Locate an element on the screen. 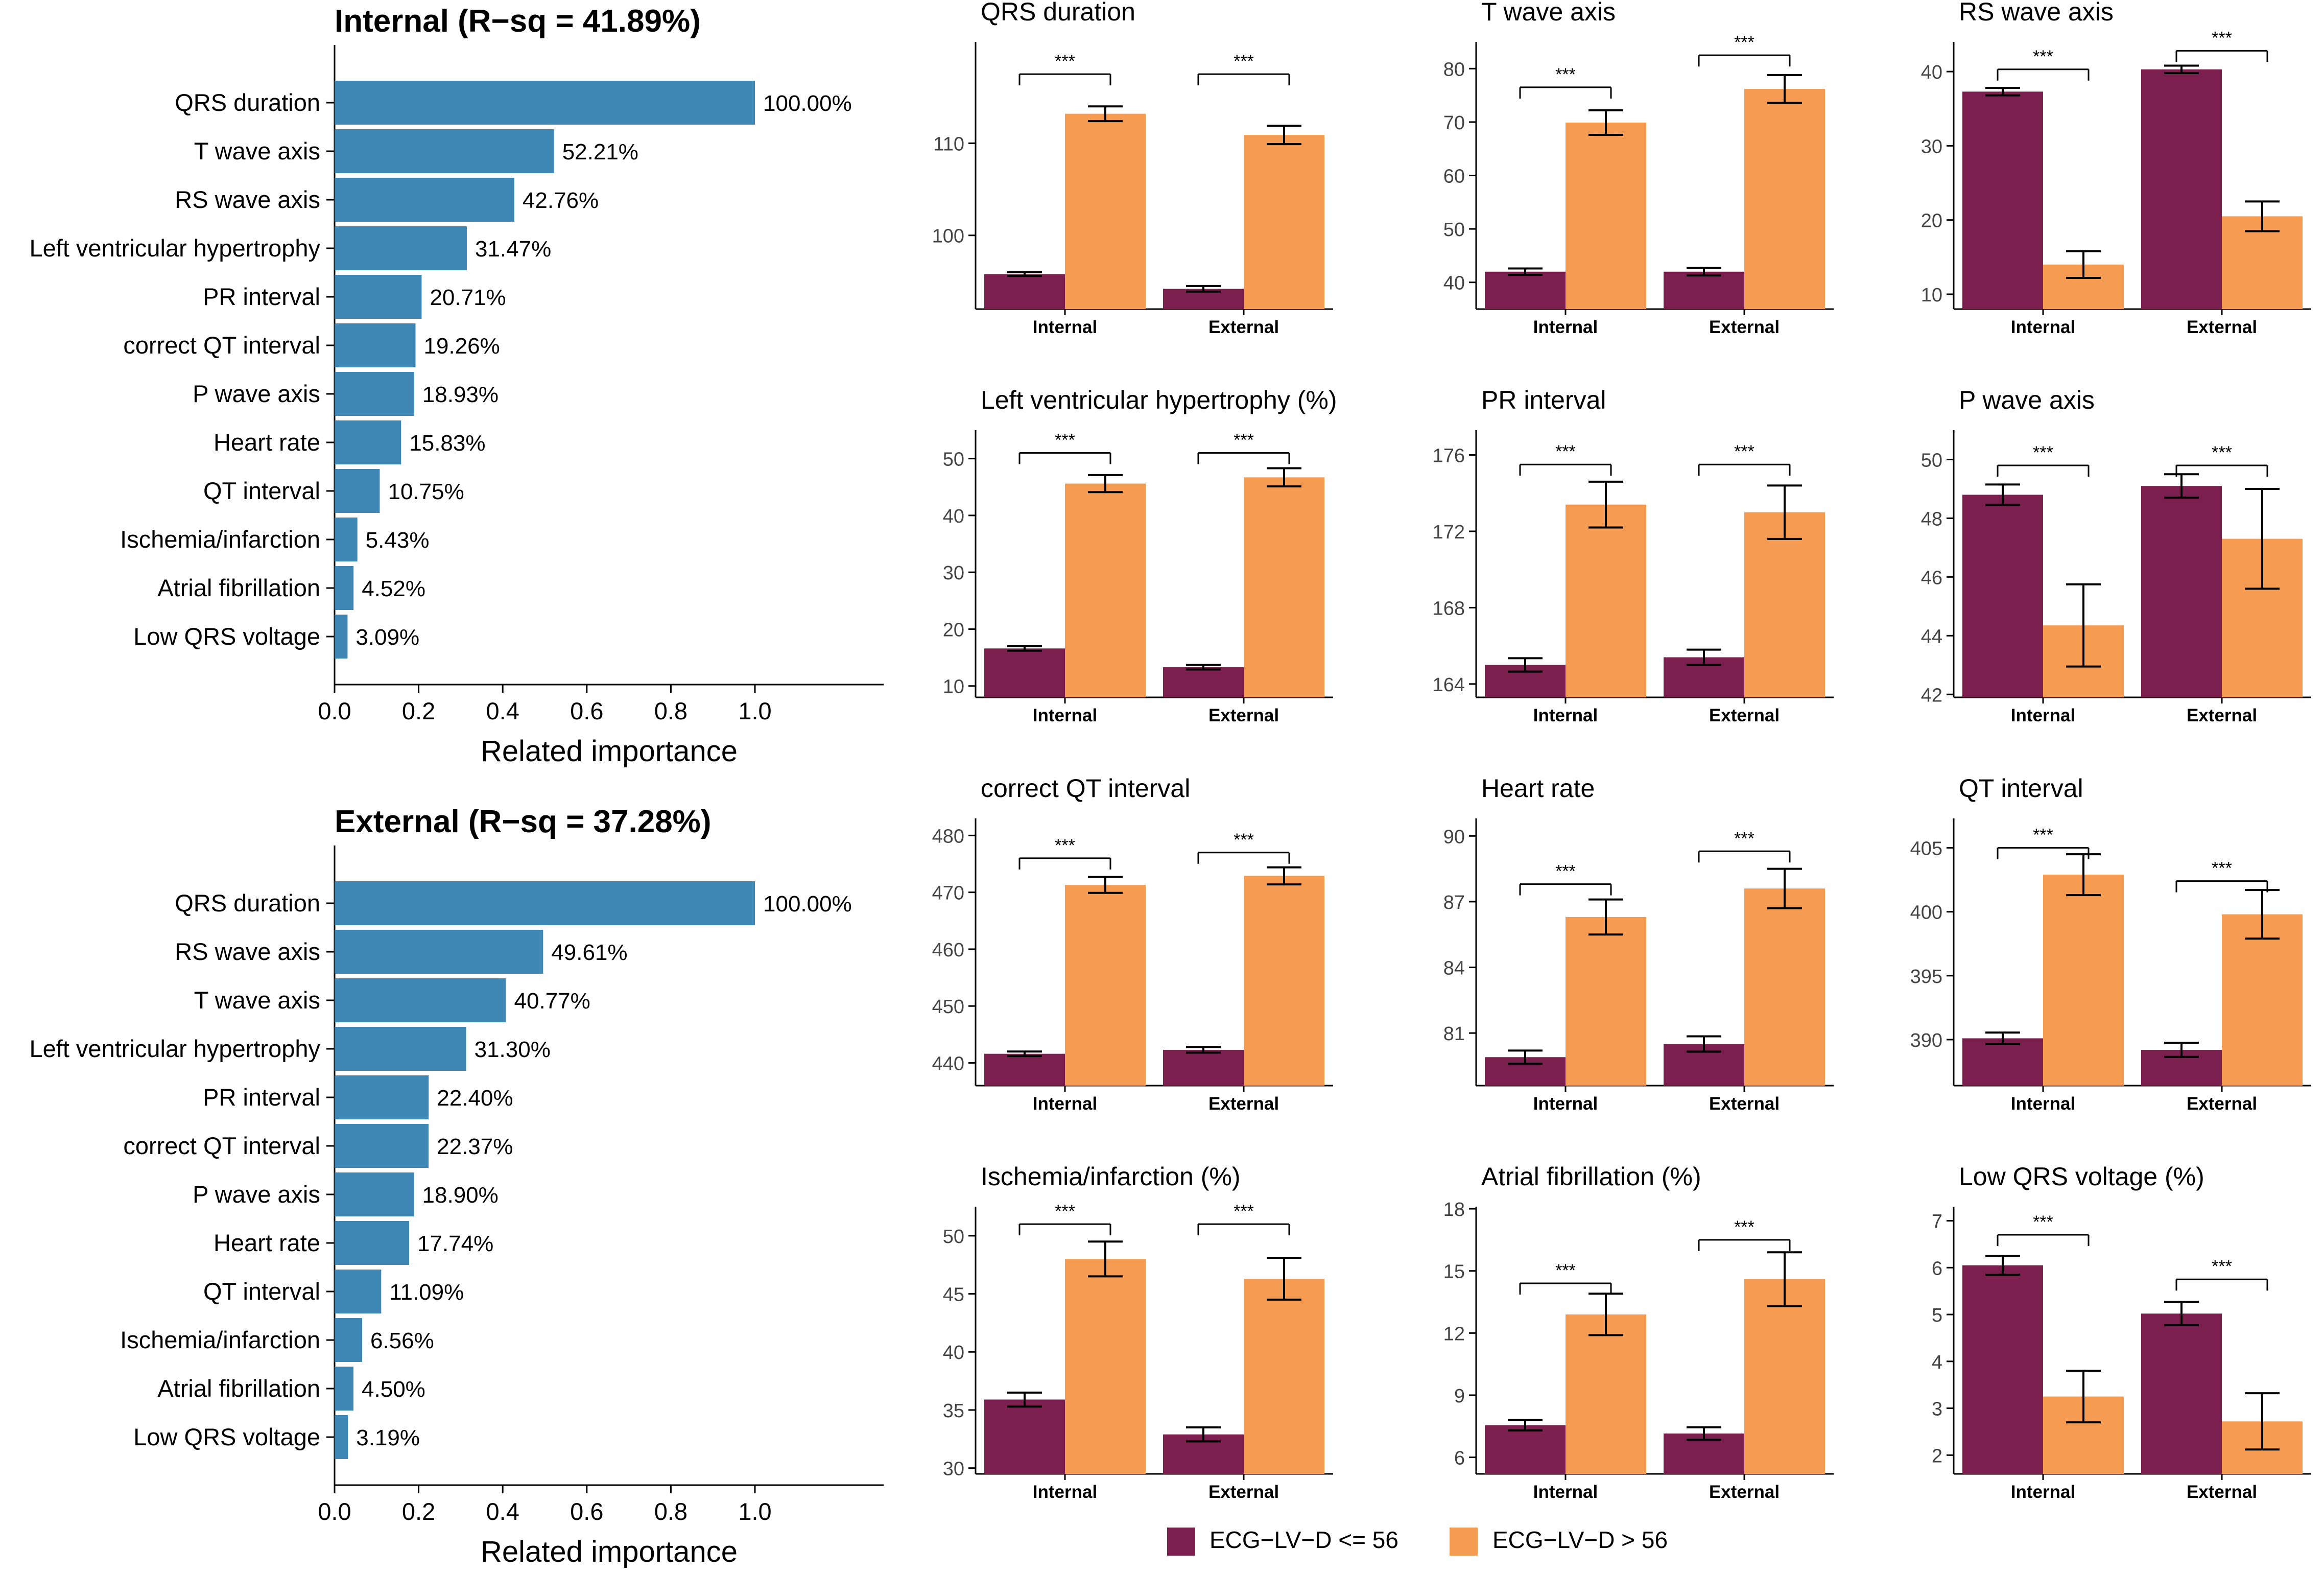 This screenshot has width=2324, height=1573. value-label: 4.52% is located at coordinates (393, 588).